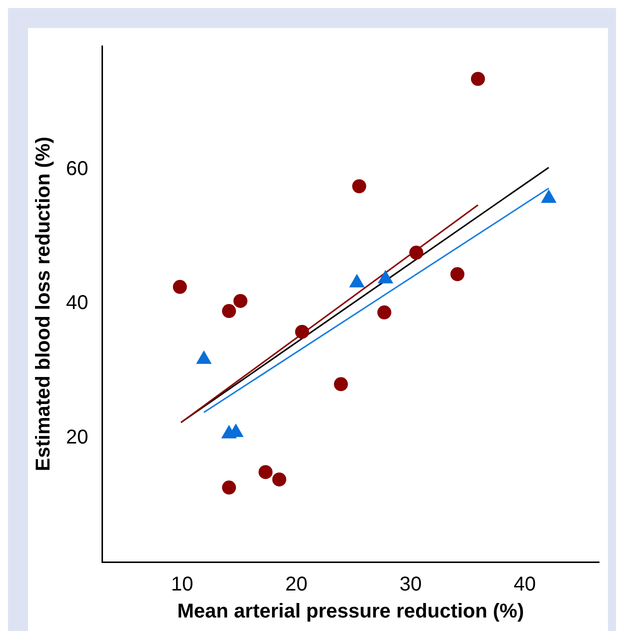 Image resolution: width=624 pixels, height=639 pixels. I want to click on y-tick-label: 60, so click(77, 169).